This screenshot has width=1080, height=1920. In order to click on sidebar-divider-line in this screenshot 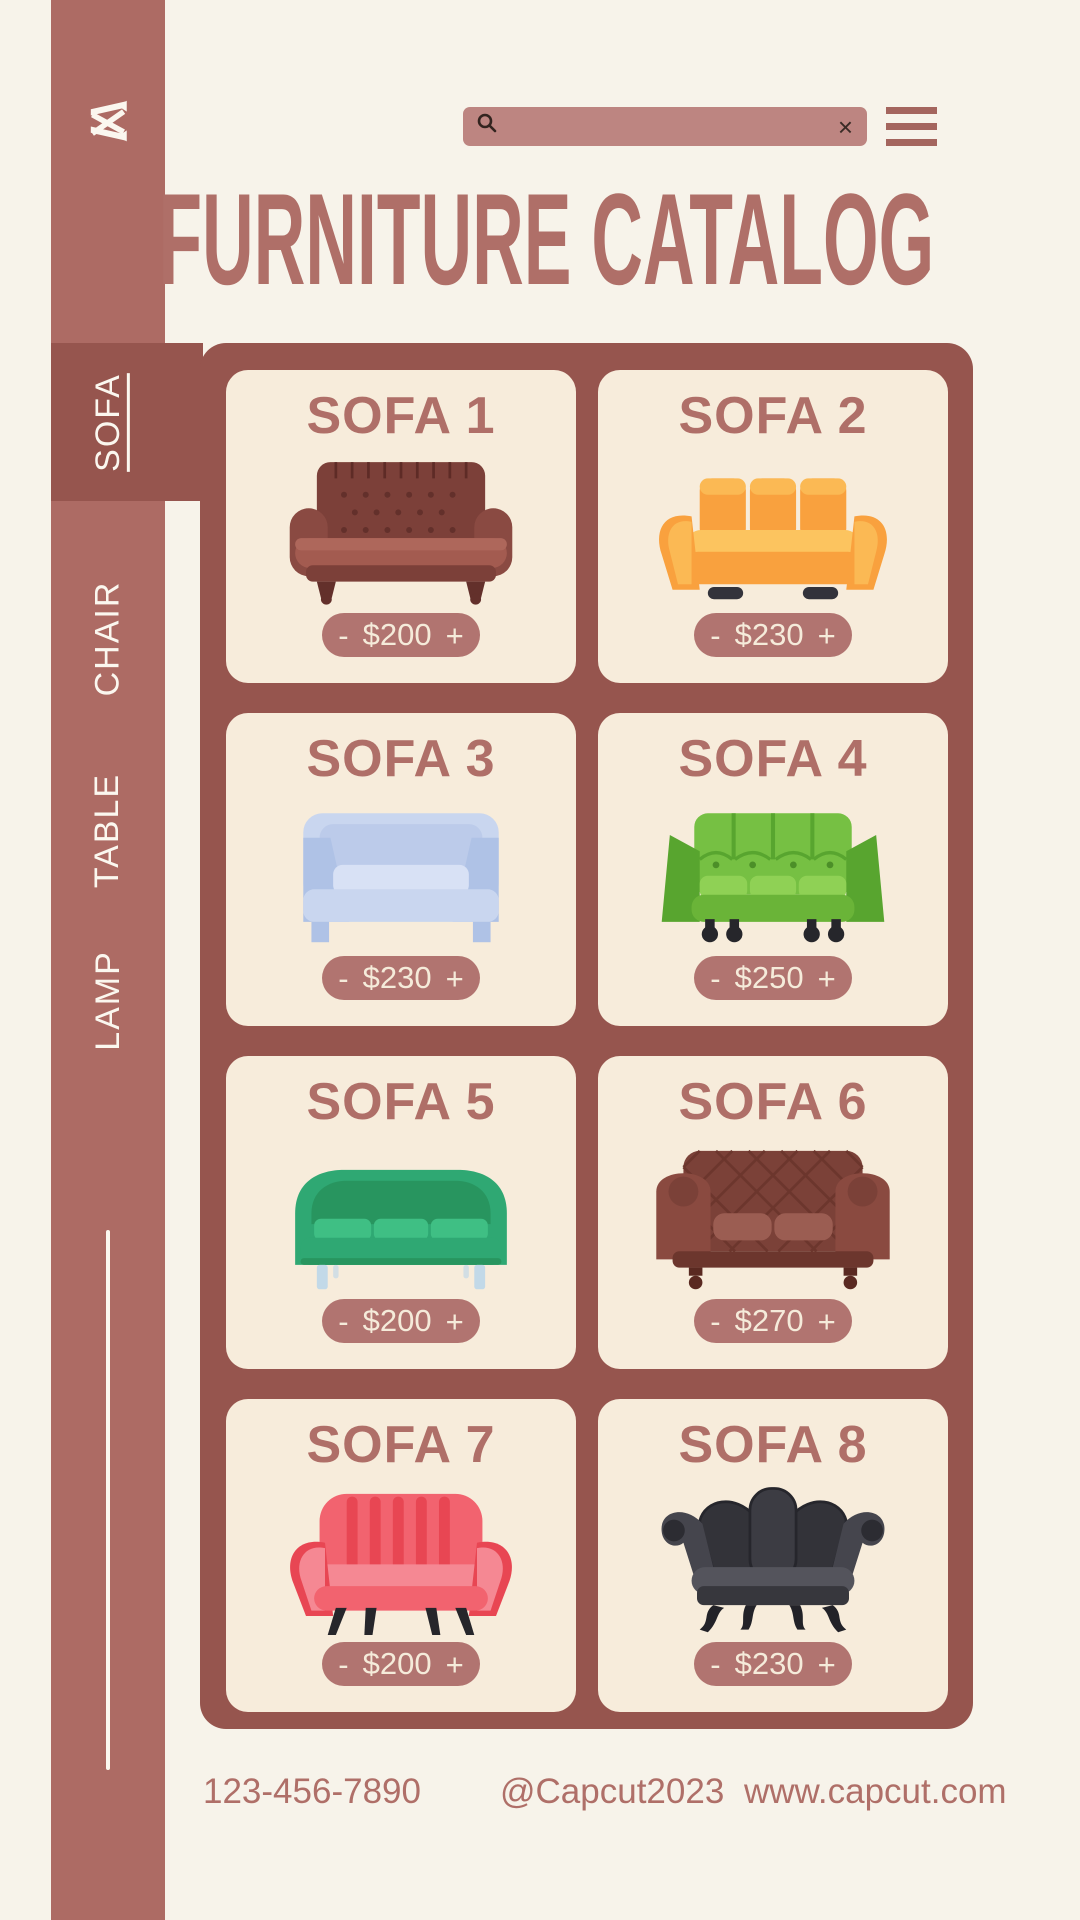, I will do `click(108, 1500)`.